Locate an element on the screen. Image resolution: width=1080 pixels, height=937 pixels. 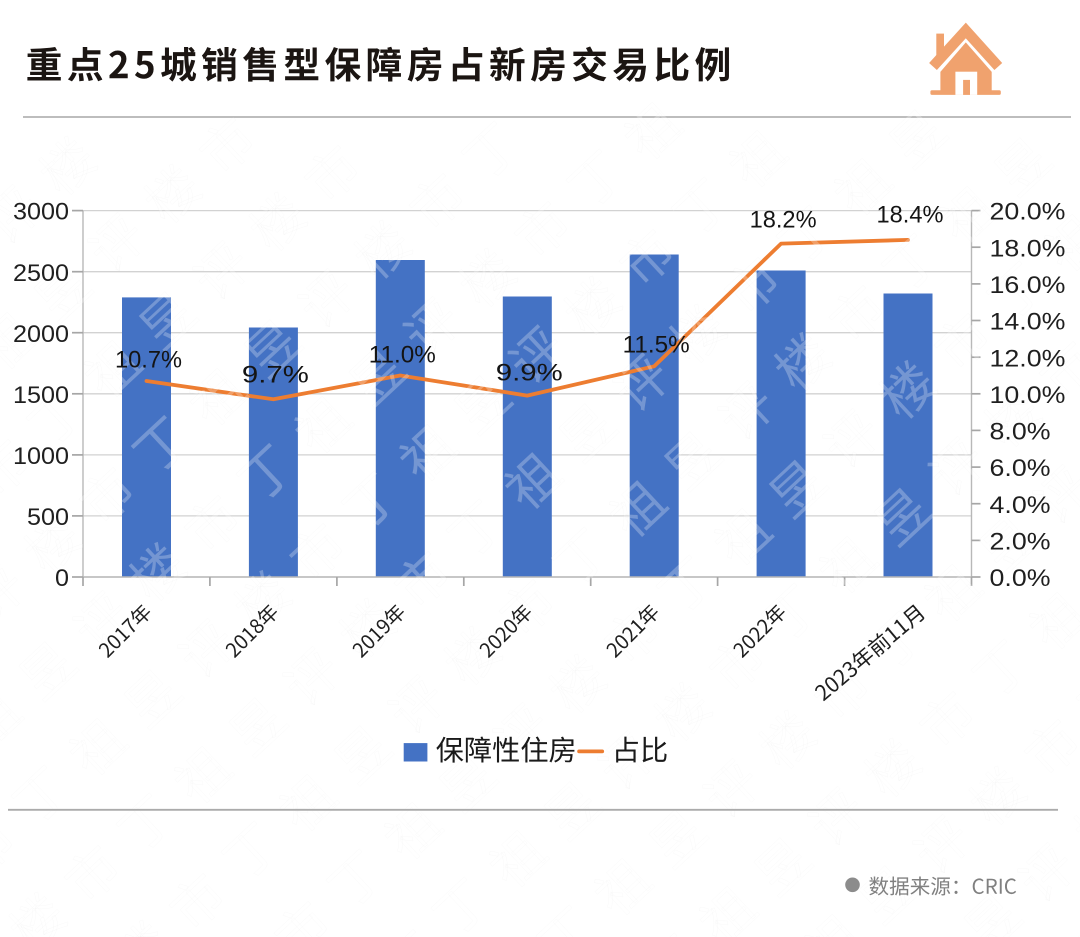
svg-text: 16.0% is located at coordinates (1028, 285).